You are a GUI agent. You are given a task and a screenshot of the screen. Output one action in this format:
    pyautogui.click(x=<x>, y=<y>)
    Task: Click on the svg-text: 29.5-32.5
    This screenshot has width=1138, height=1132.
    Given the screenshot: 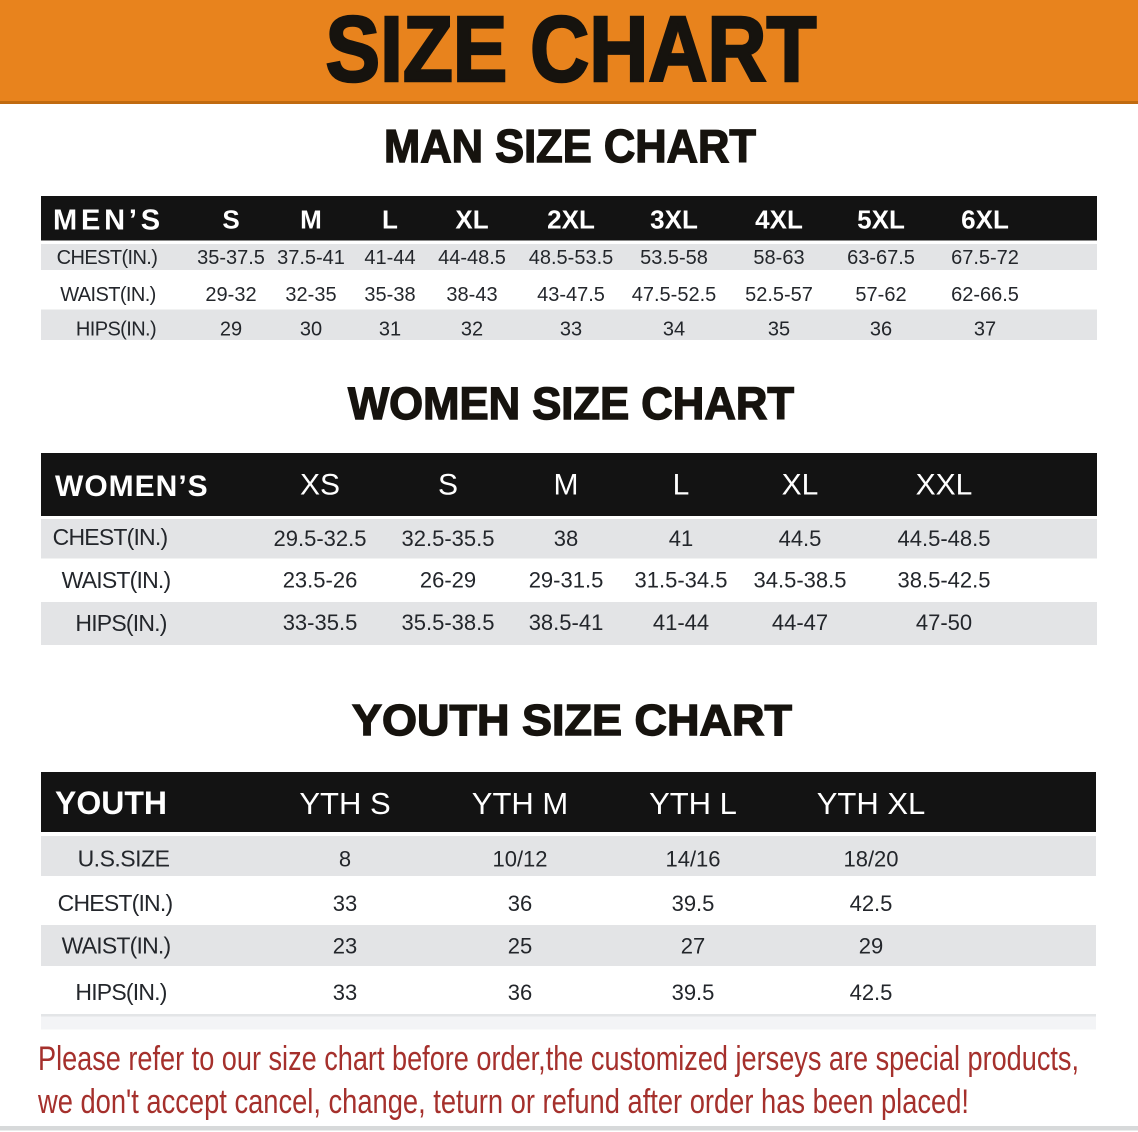 What is the action you would take?
    pyautogui.click(x=320, y=538)
    